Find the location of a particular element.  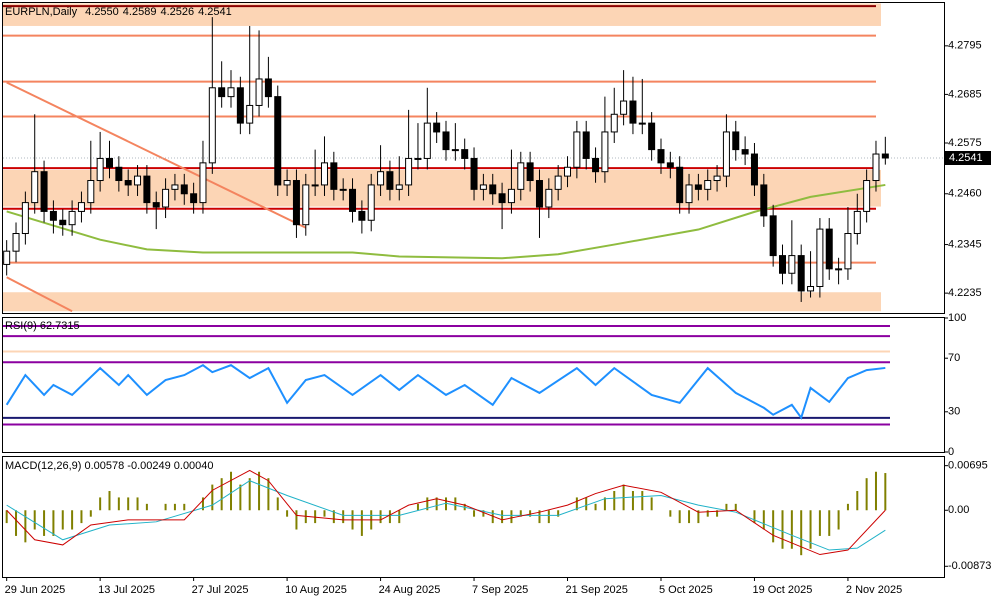

x-tick-label: 29 Jun 2025 is located at coordinates (35, 590).